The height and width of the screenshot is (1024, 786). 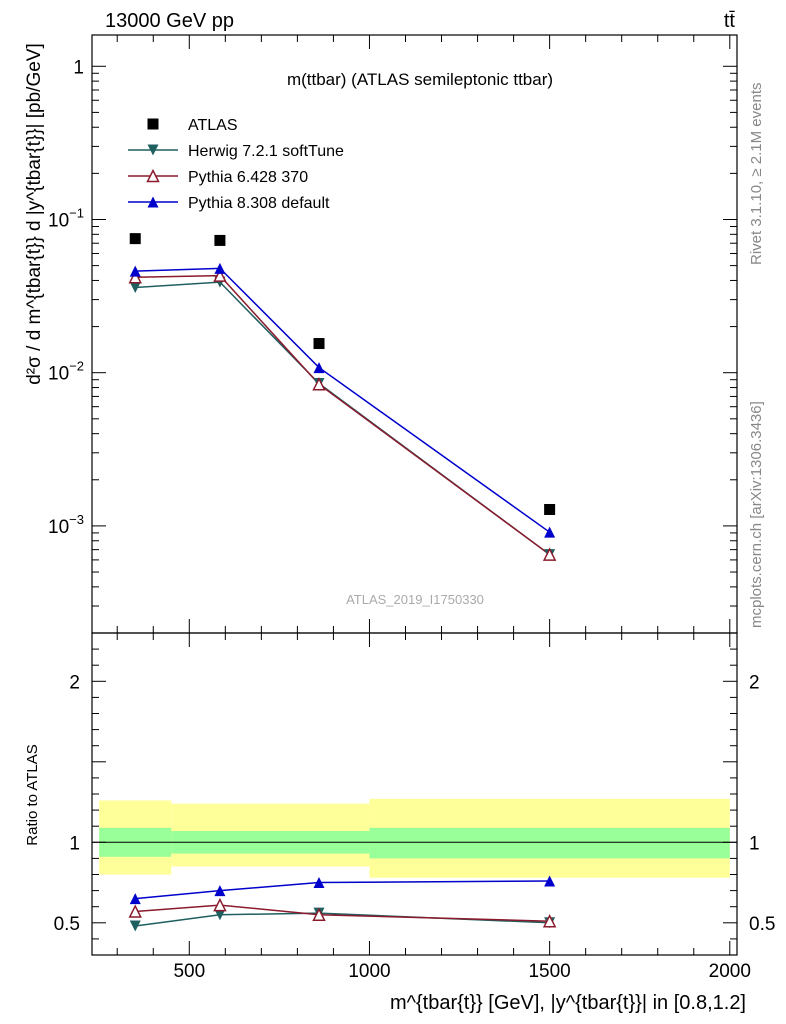 I want to click on y-tick-label-right: 0.5, so click(x=762, y=924).